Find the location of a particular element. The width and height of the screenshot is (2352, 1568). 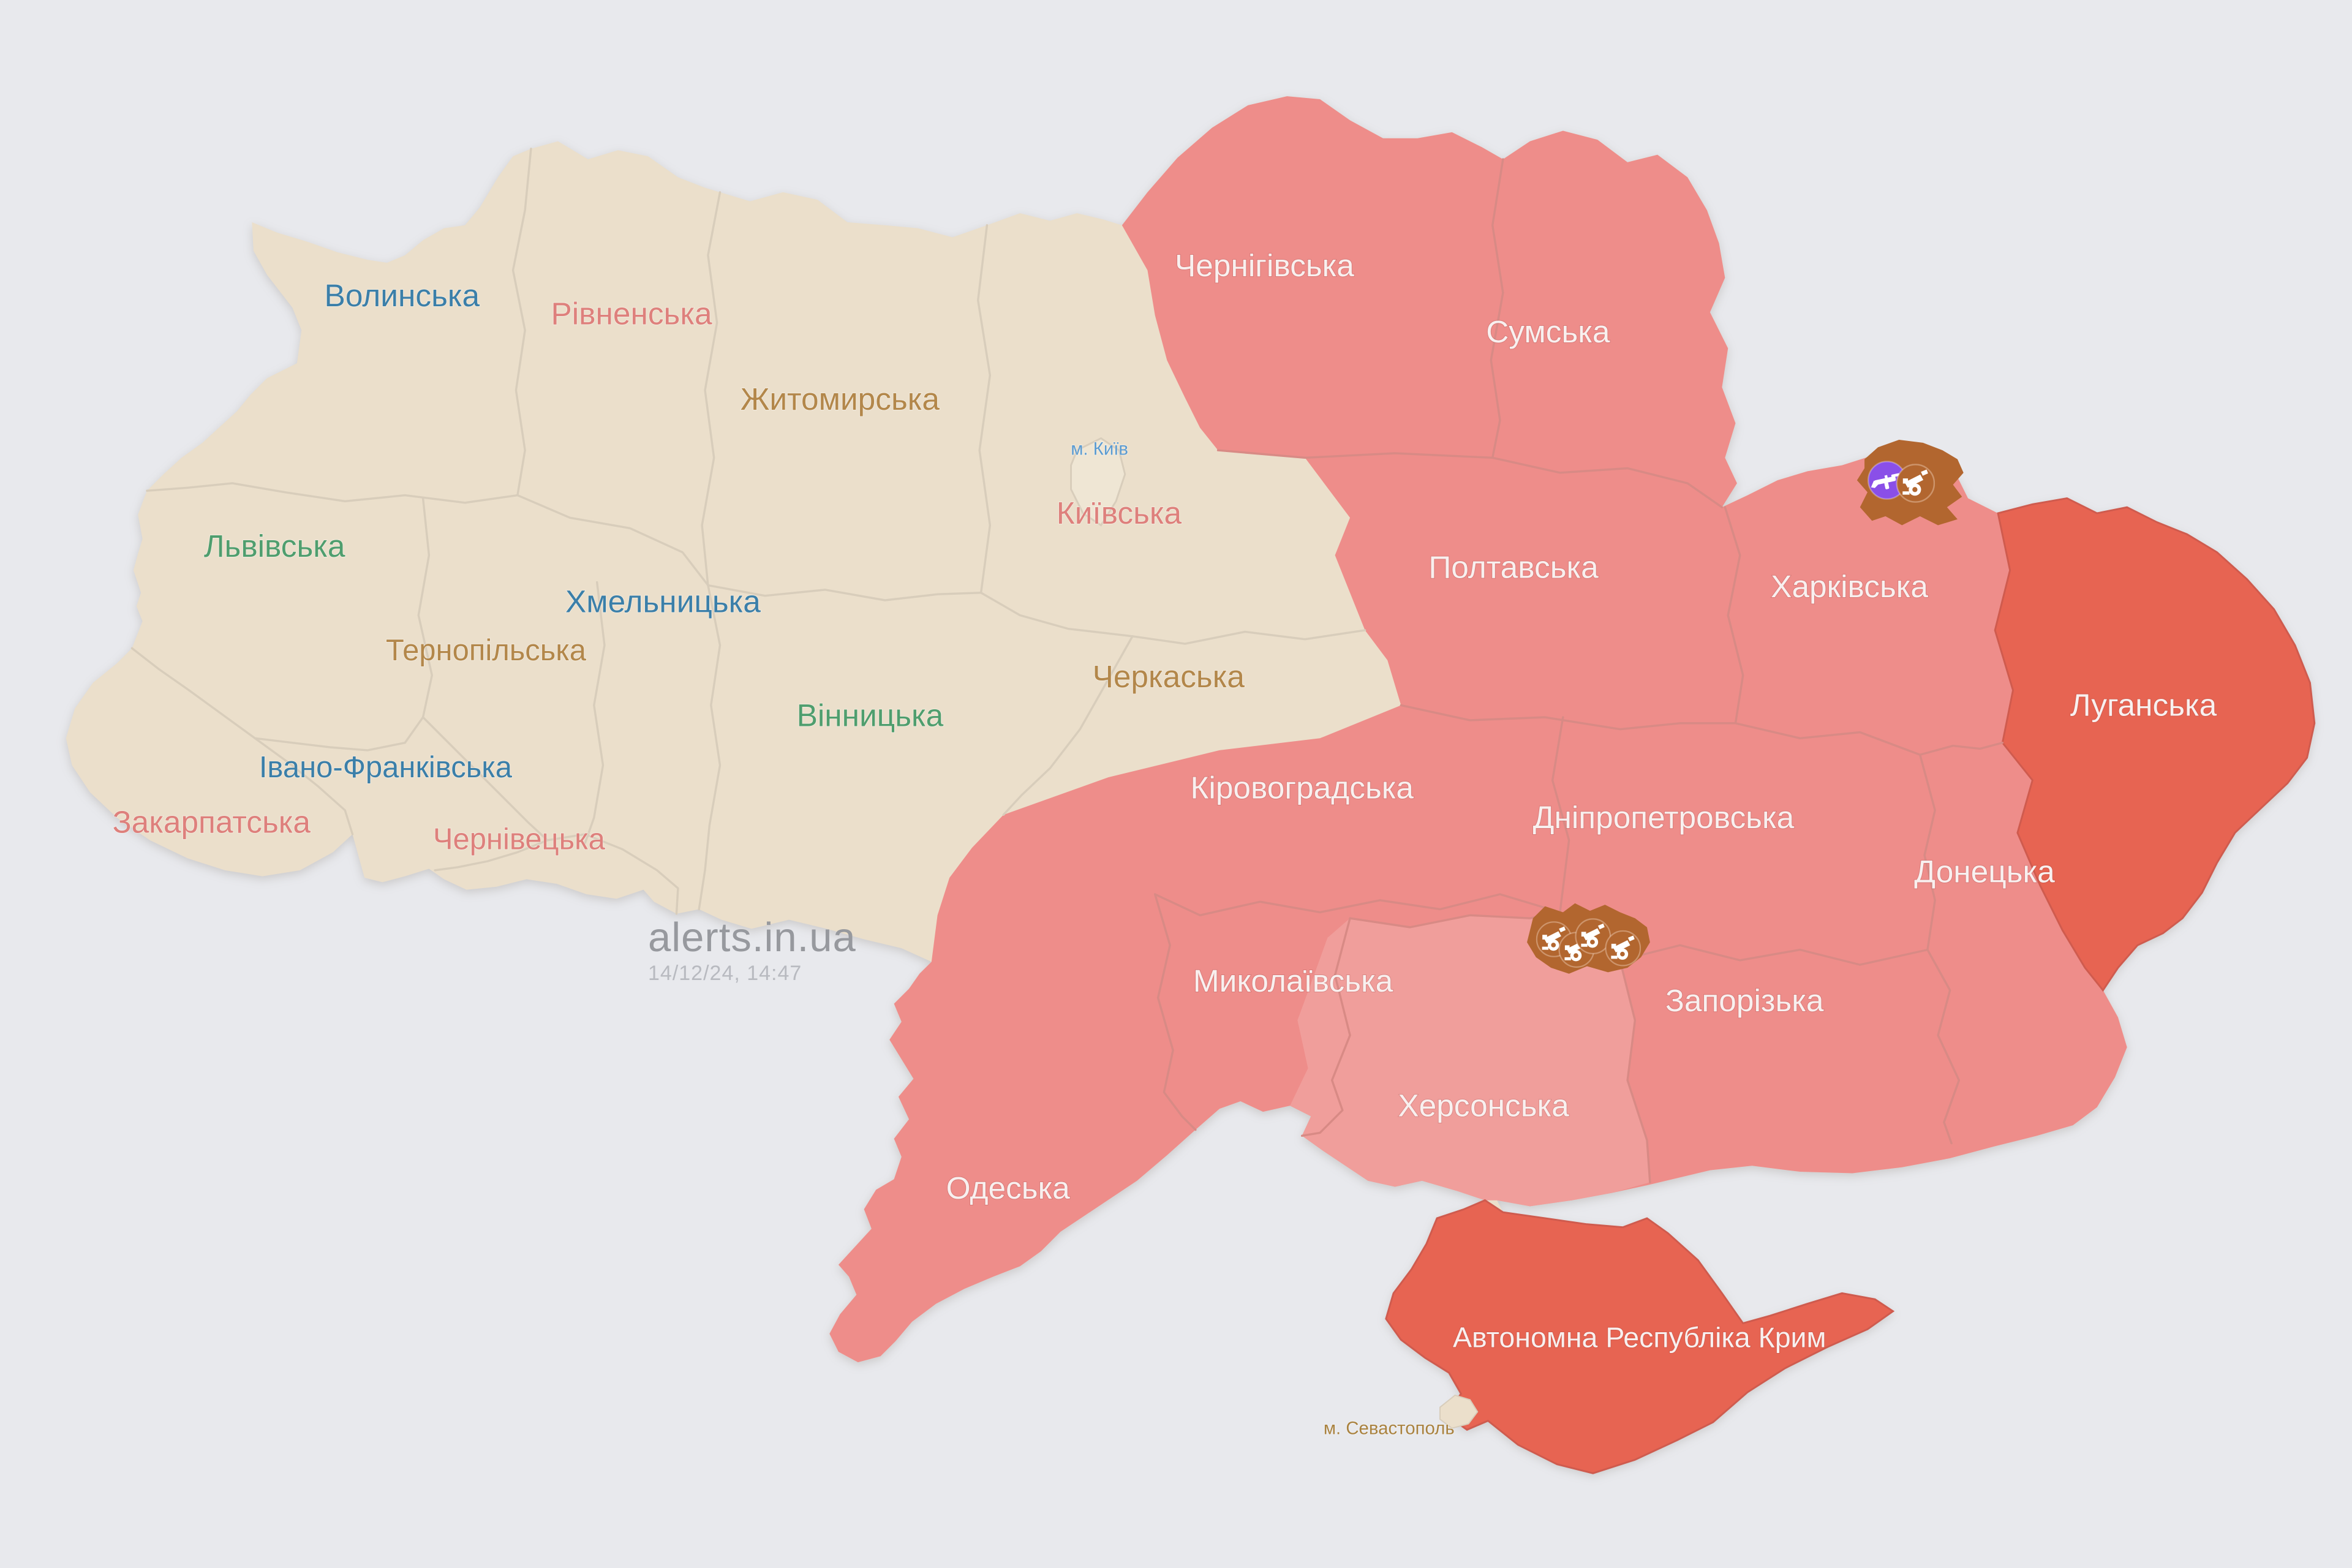

region-label-chernivetska: Чернівецька is located at coordinates (519, 840).